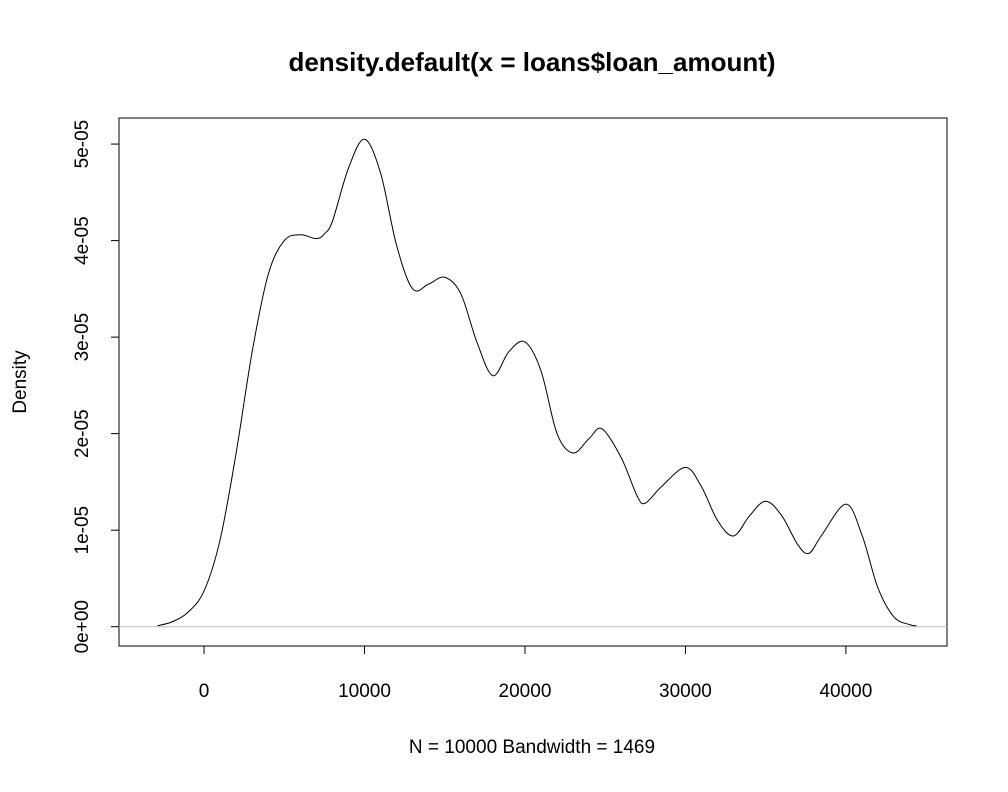  Describe the element at coordinates (82, 433) in the screenshot. I see `y-tick-label: 2e-05` at that location.